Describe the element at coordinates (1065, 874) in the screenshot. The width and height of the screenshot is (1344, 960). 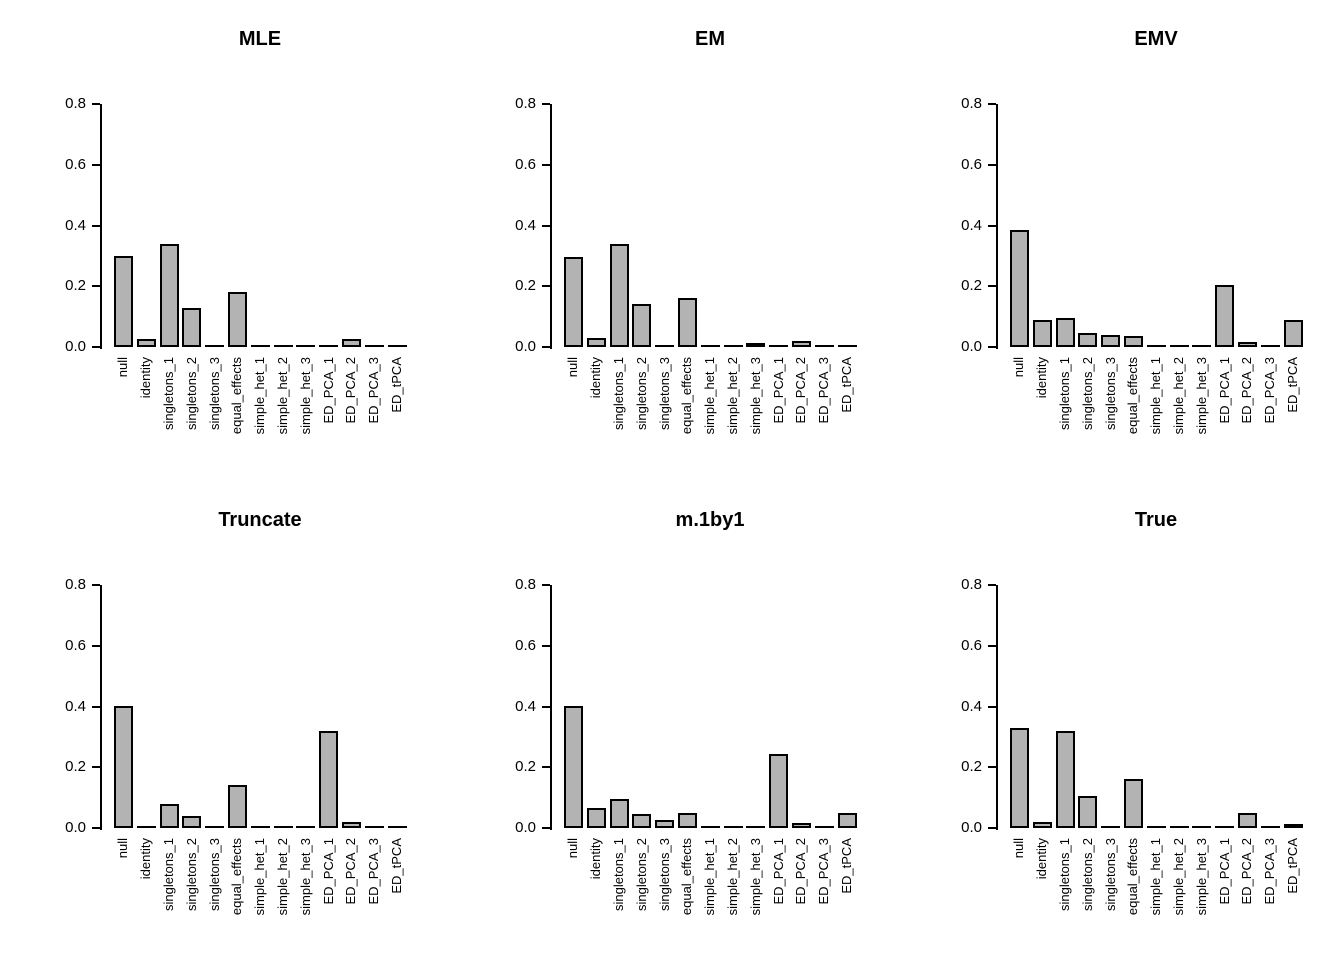
I see `x-axis-label-slot: singletons_1` at that location.